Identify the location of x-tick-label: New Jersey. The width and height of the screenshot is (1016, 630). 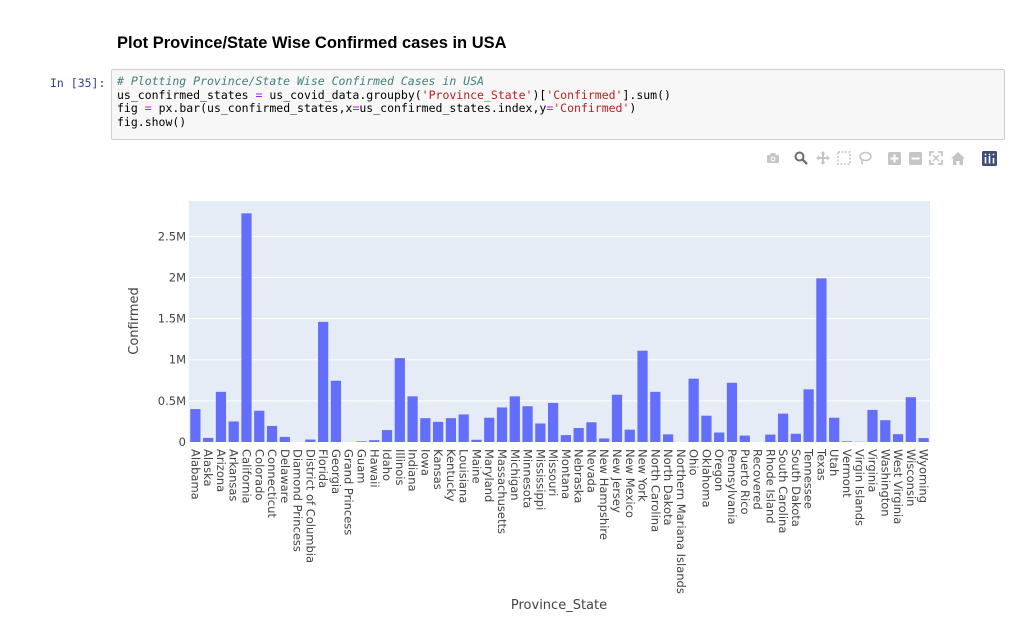
(617, 481).